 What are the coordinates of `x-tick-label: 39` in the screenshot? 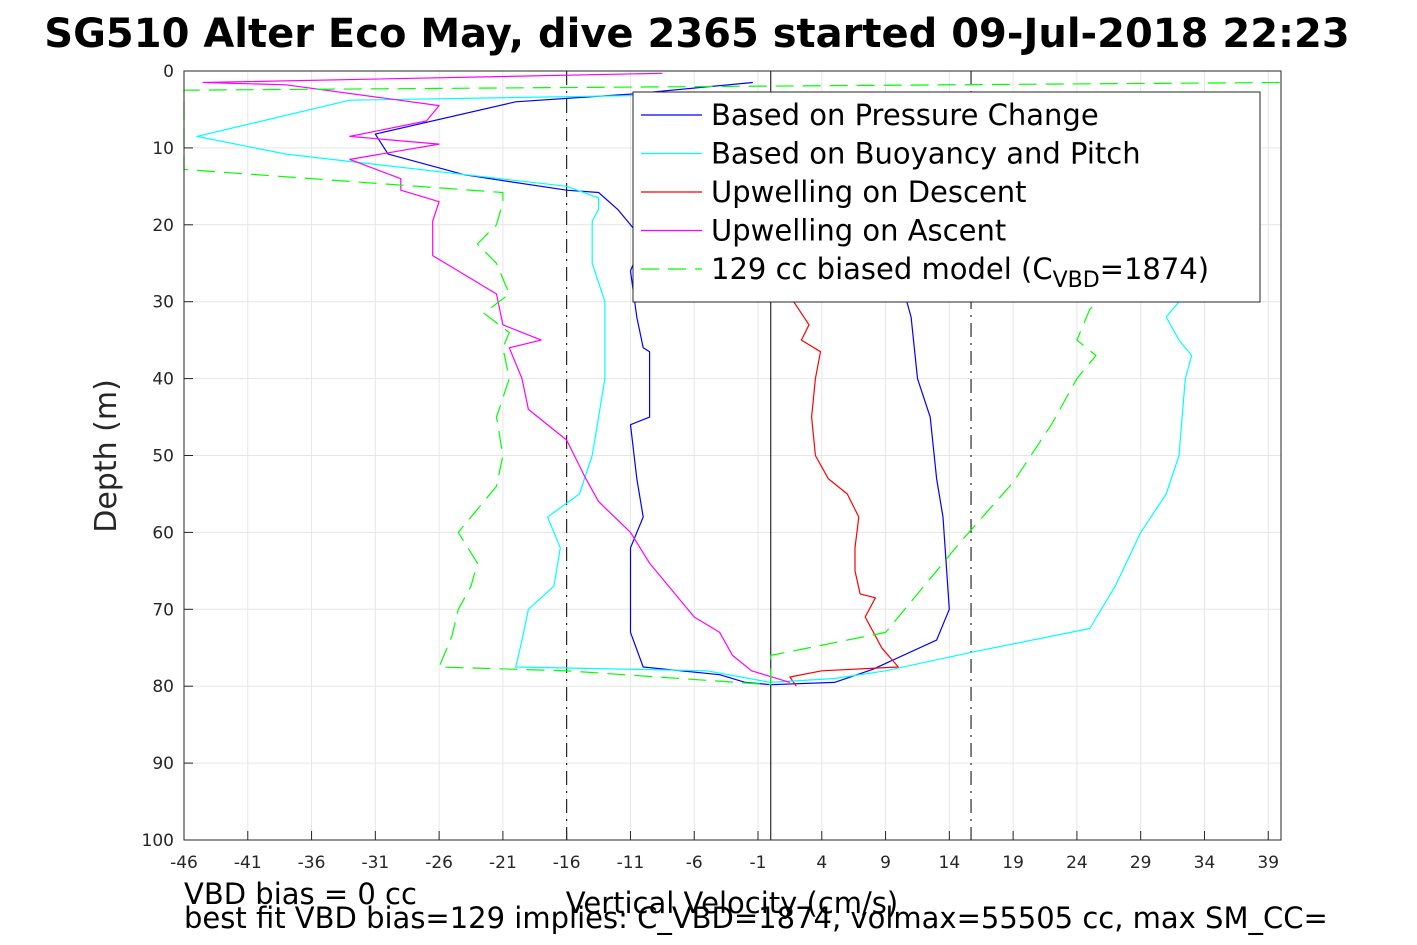 It's located at (1268, 863).